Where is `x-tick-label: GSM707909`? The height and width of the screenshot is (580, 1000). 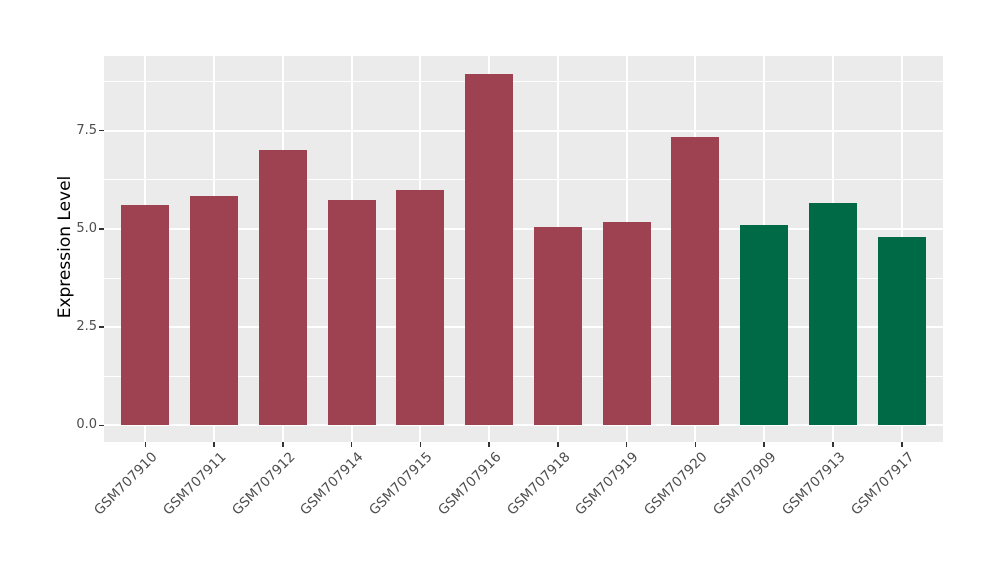
x-tick-label: GSM707909 is located at coordinates (745, 484).